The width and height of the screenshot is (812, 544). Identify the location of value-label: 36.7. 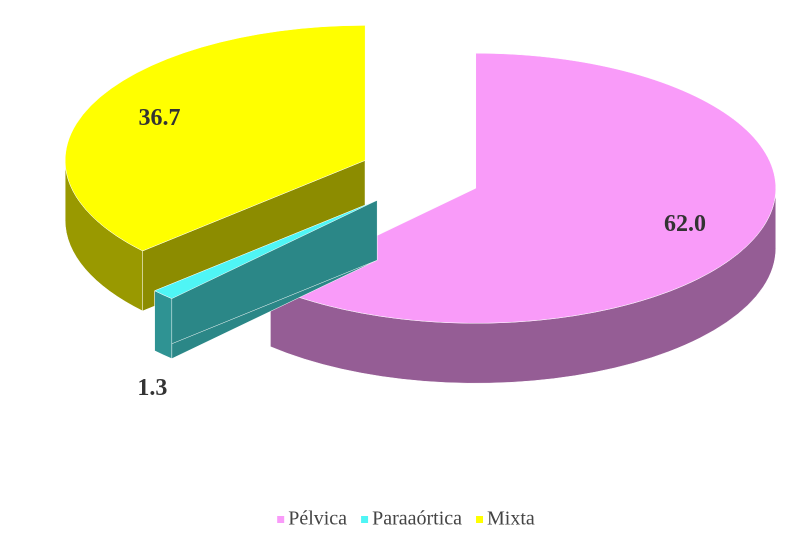
(160, 118).